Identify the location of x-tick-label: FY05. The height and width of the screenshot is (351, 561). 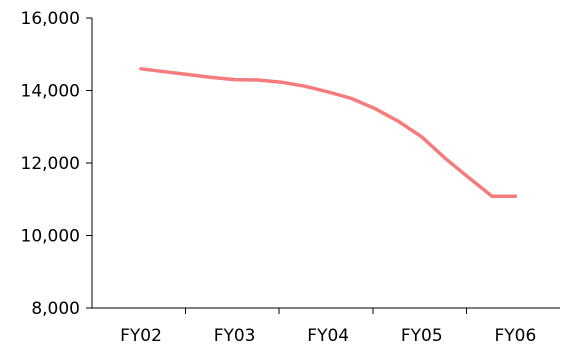
(422, 336).